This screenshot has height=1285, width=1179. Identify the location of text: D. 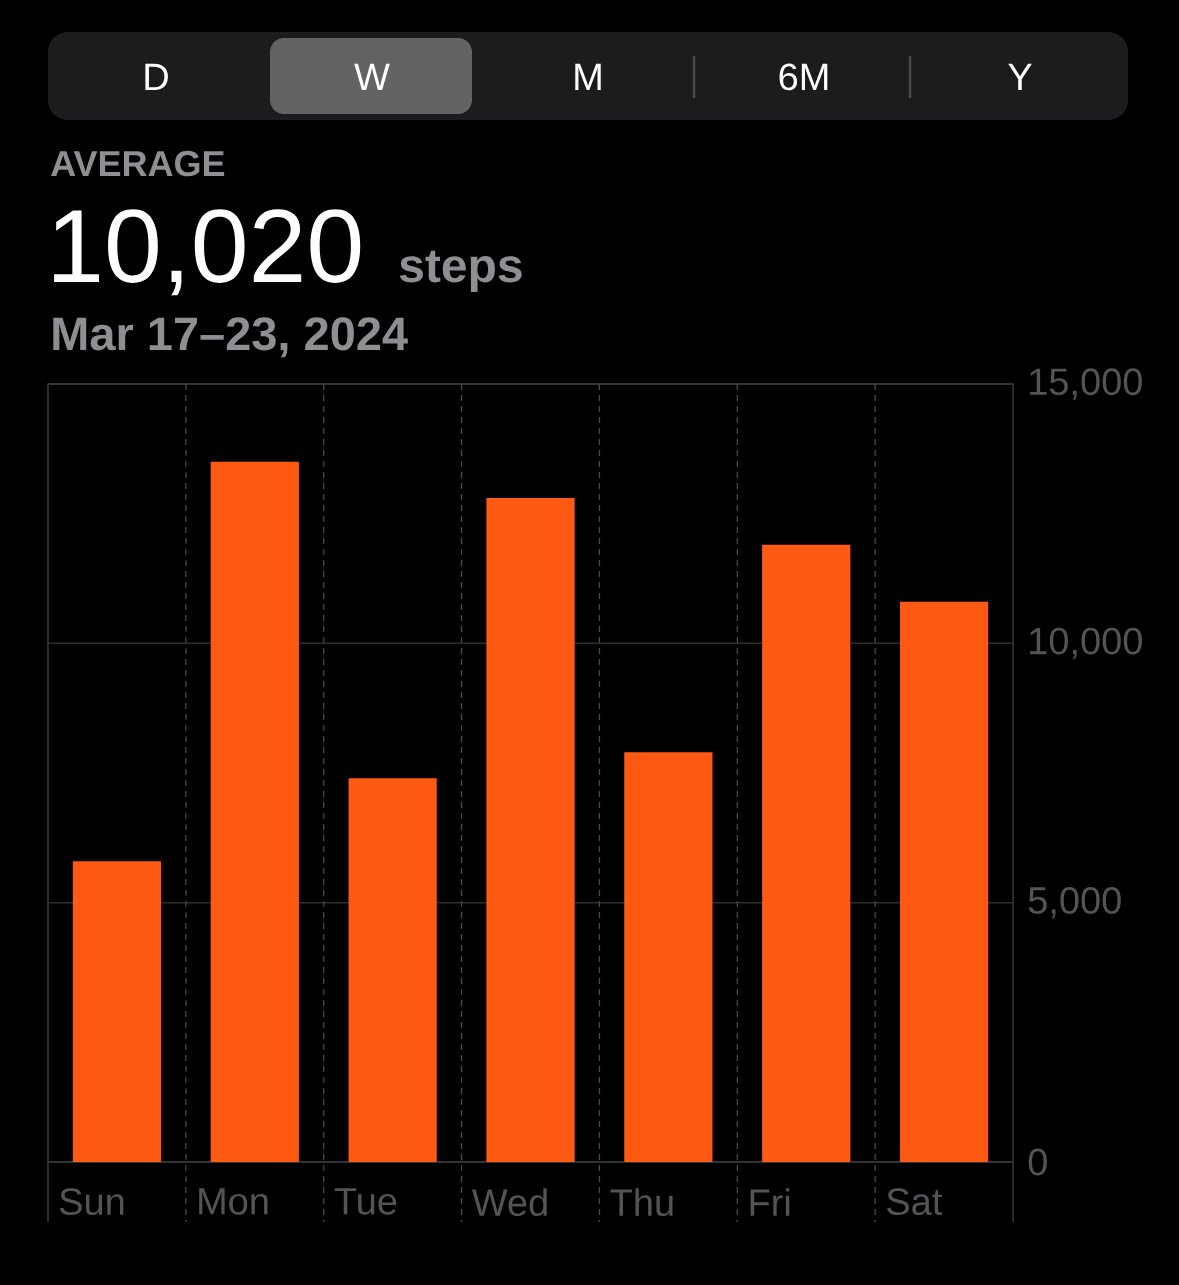
(156, 76).